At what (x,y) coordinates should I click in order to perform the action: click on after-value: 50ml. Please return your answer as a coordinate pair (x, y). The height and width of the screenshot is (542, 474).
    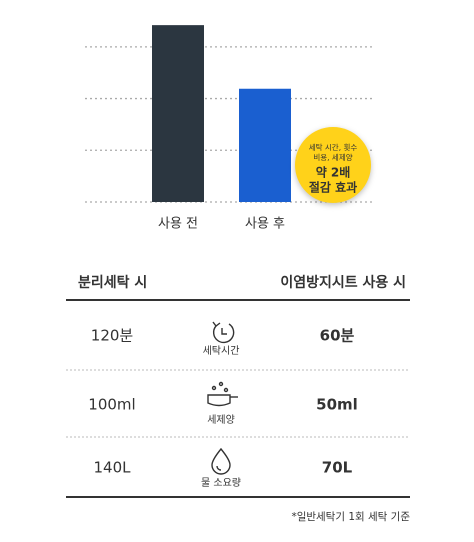
    Looking at the image, I should click on (337, 405).